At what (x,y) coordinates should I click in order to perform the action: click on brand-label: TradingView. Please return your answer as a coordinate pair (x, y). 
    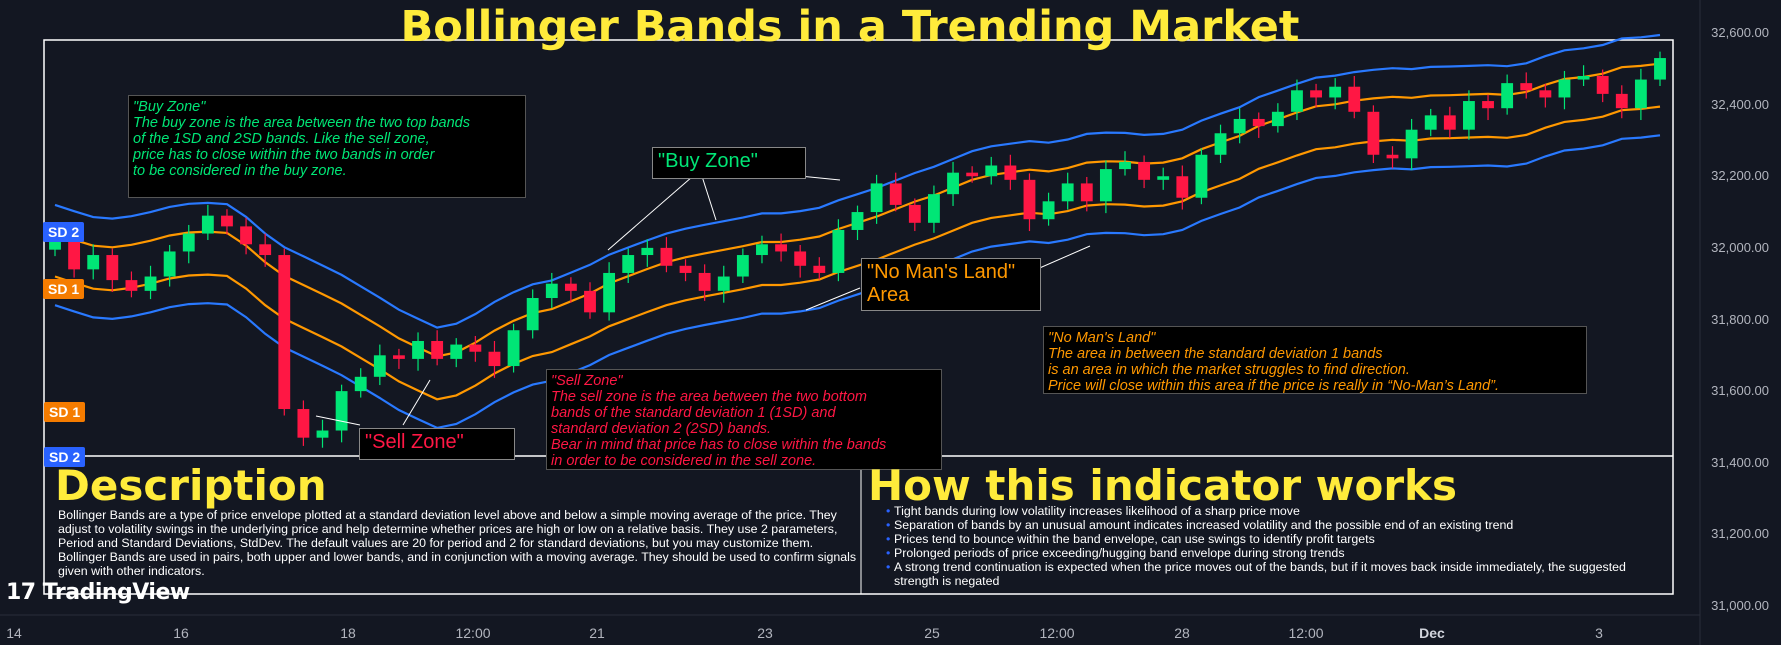
    Looking at the image, I should click on (116, 592).